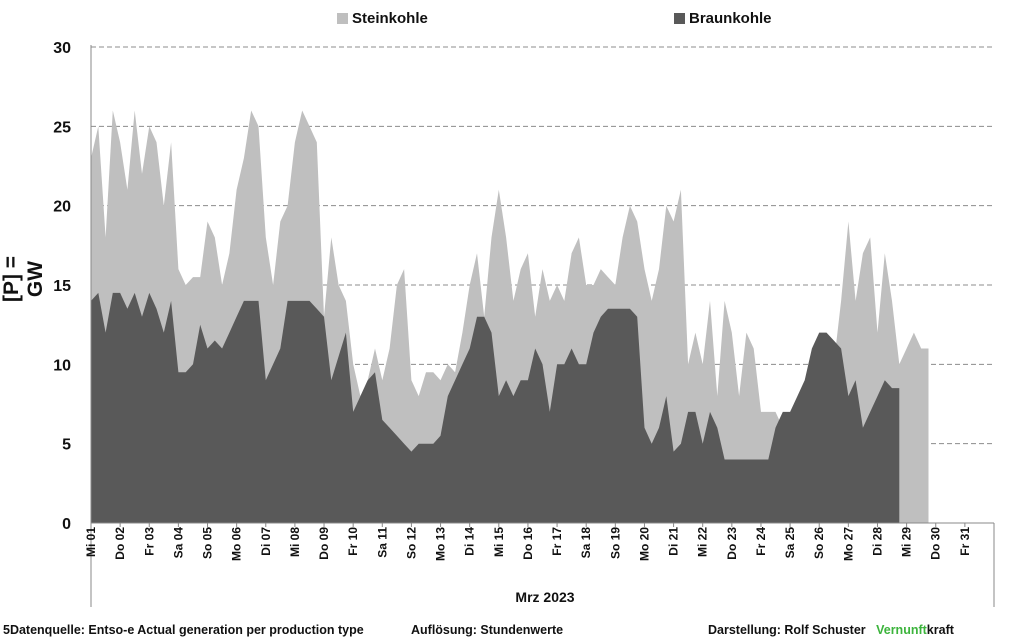 This screenshot has height=640, width=1010. Describe the element at coordinates (936, 543) in the screenshot. I see `x-tick-label-30: Do 30` at that location.